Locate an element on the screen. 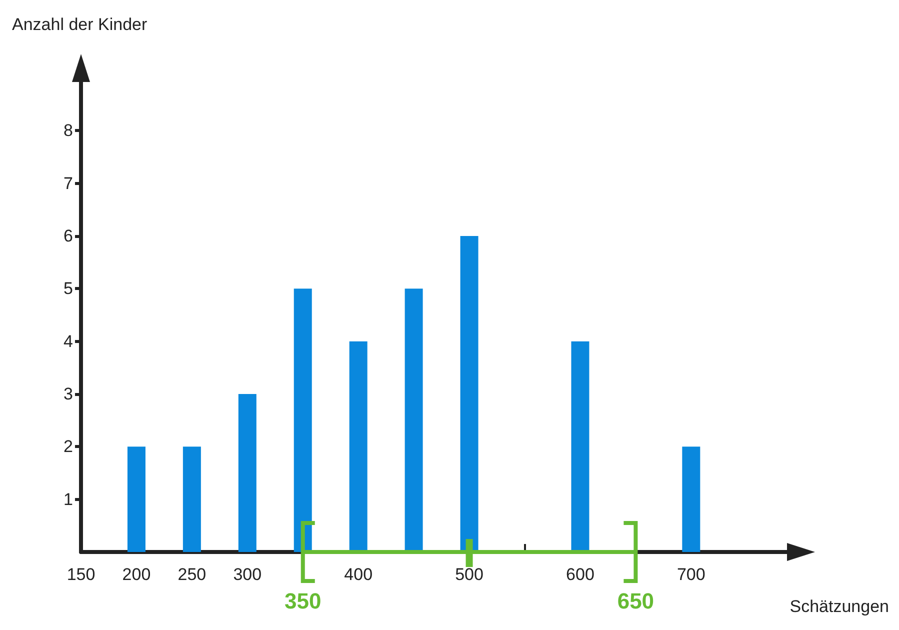 Image resolution: width=899 pixels, height=630 pixels. y-tick-label: 5 is located at coordinates (68, 288).